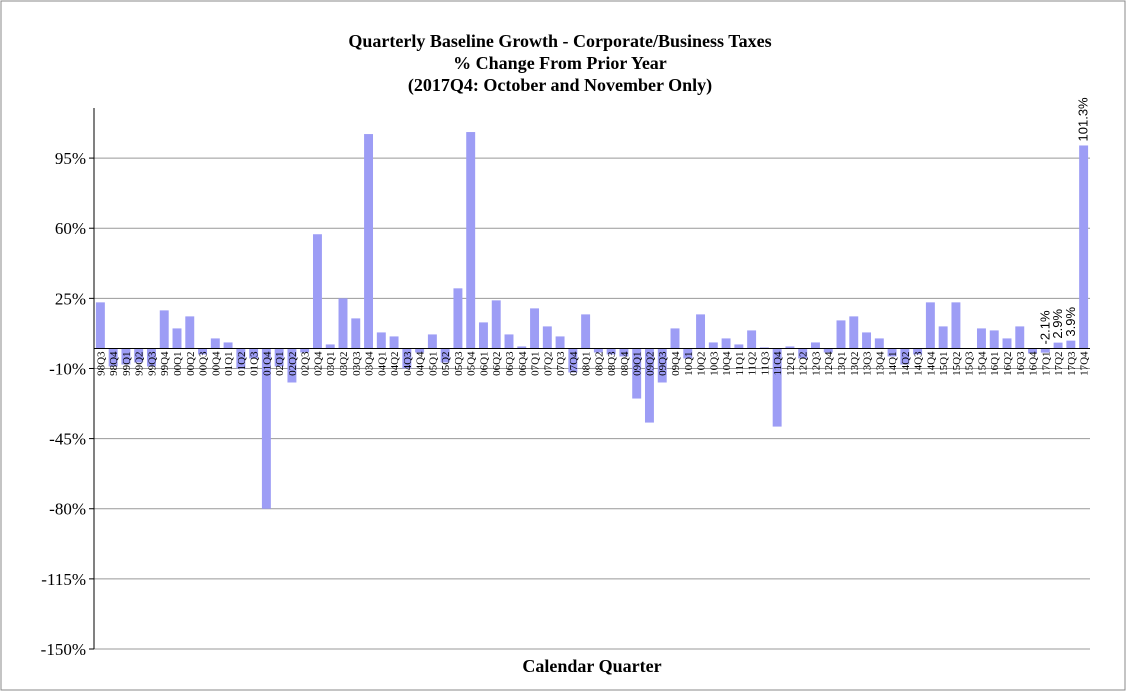  What do you see at coordinates (880, 363) in the screenshot?
I see `x-tick-label: 13Q4` at bounding box center [880, 363].